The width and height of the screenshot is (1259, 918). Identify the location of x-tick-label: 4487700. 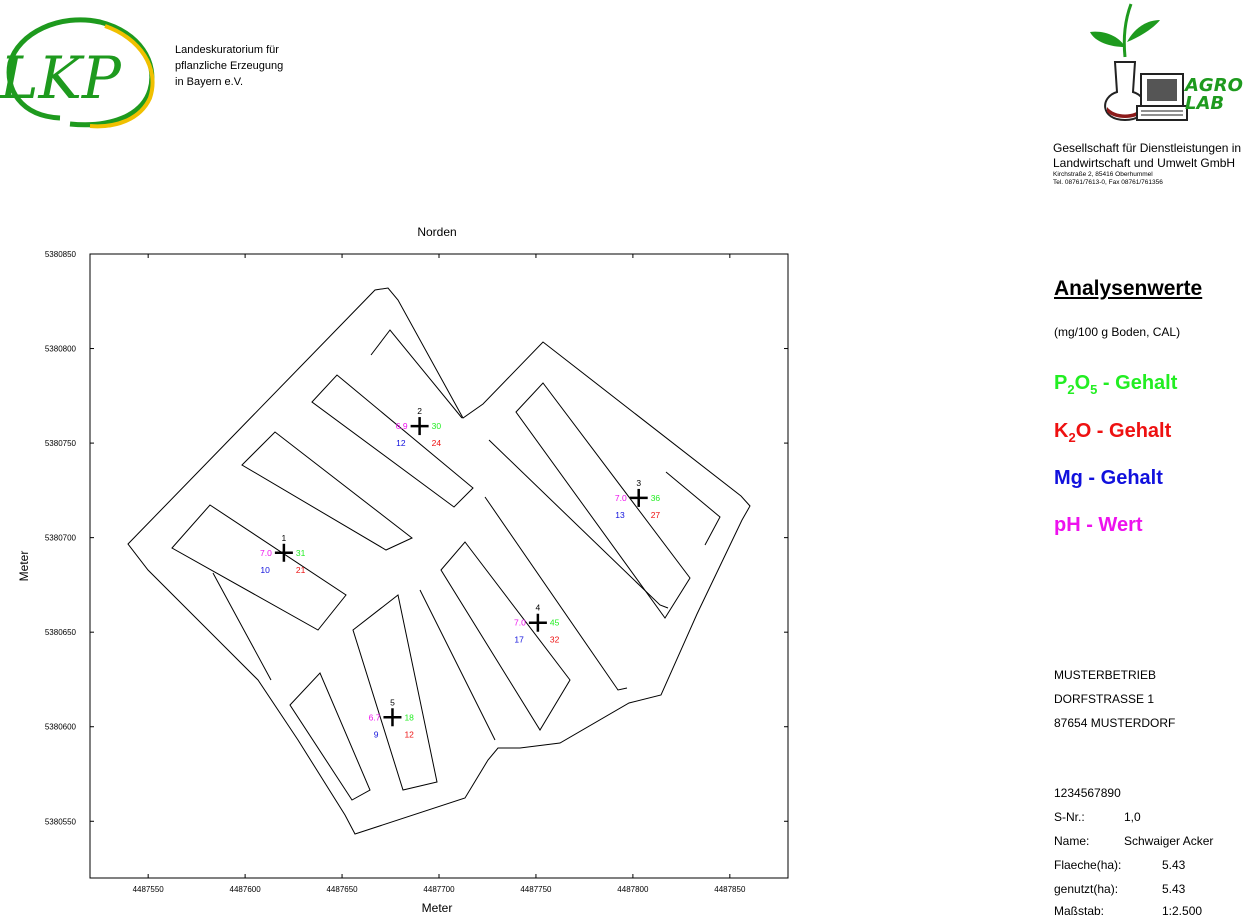
(439, 889).